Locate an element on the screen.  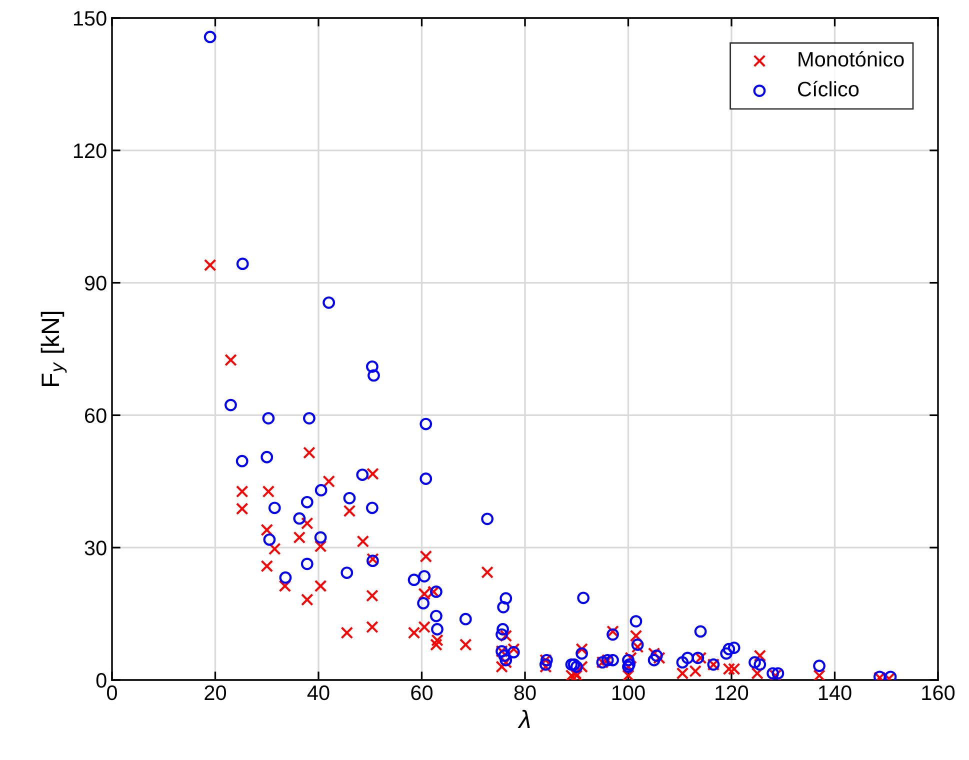
y-tick-label: 90 is located at coordinates (95, 283).